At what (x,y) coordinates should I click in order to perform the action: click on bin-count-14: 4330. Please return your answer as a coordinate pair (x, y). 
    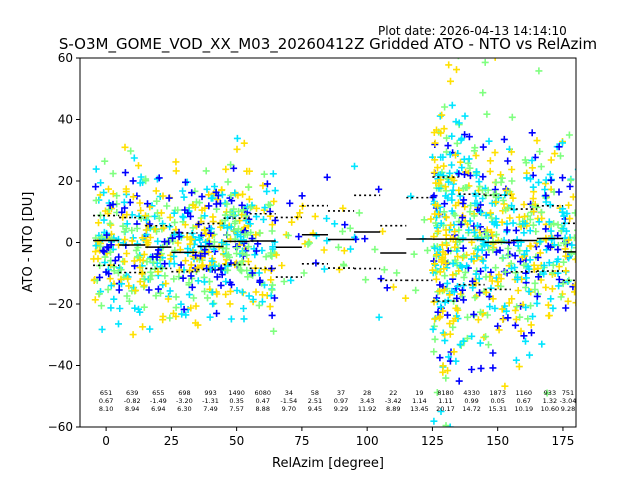
    Looking at the image, I should click on (471, 393).